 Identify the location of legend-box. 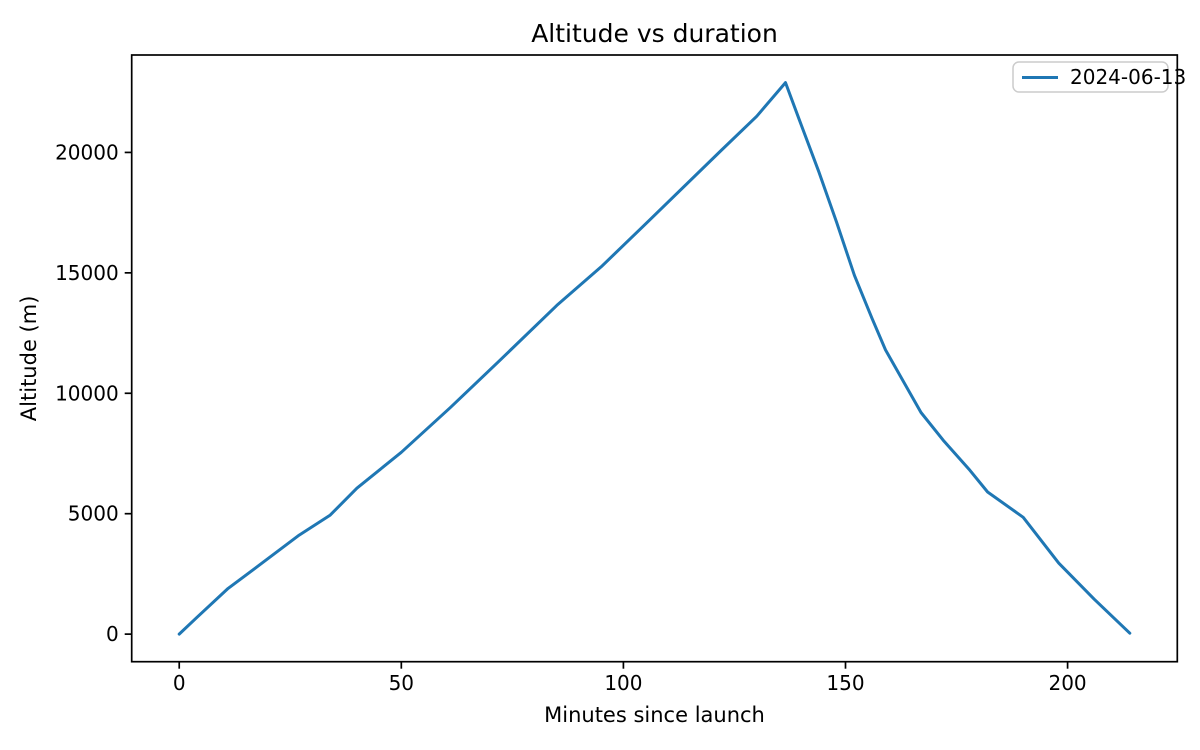
(1090, 77).